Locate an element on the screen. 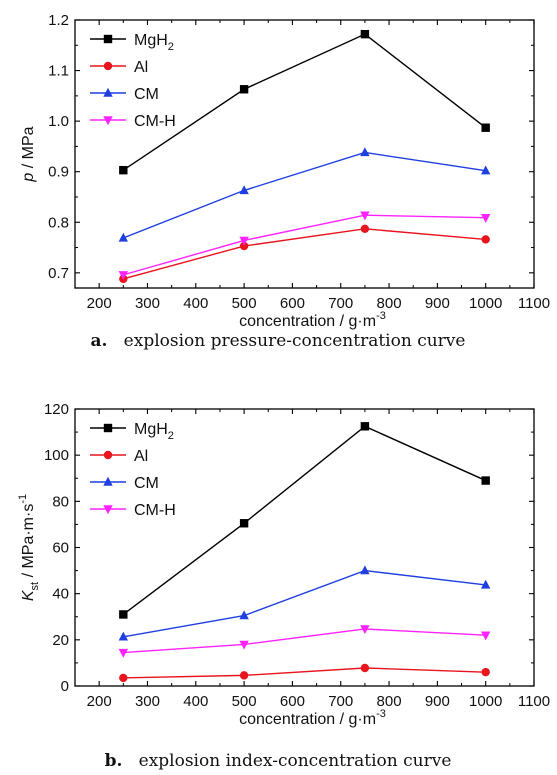 The height and width of the screenshot is (775, 557). y-tick-label: 0.9 is located at coordinates (58, 172).